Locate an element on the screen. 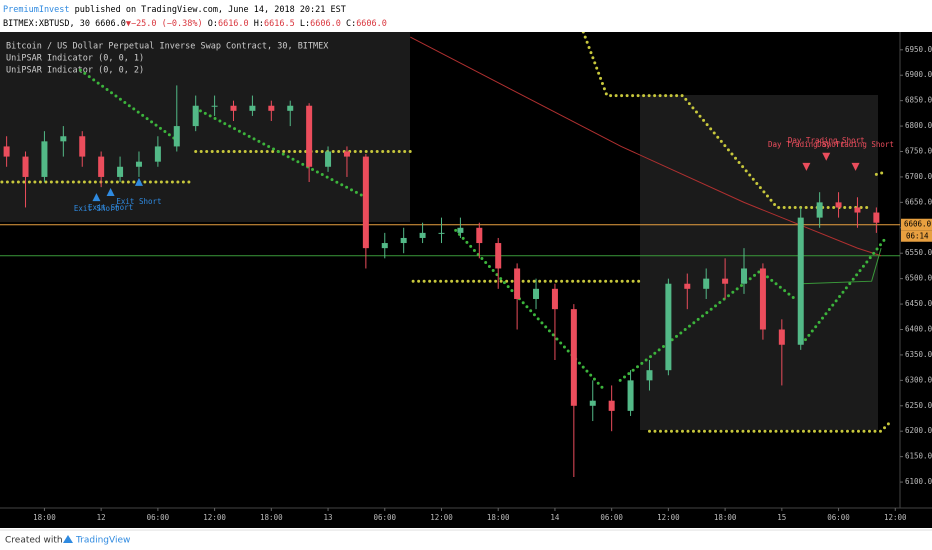 The width and height of the screenshot is (932, 550). author: PremiumInvest is located at coordinates (36, 10).